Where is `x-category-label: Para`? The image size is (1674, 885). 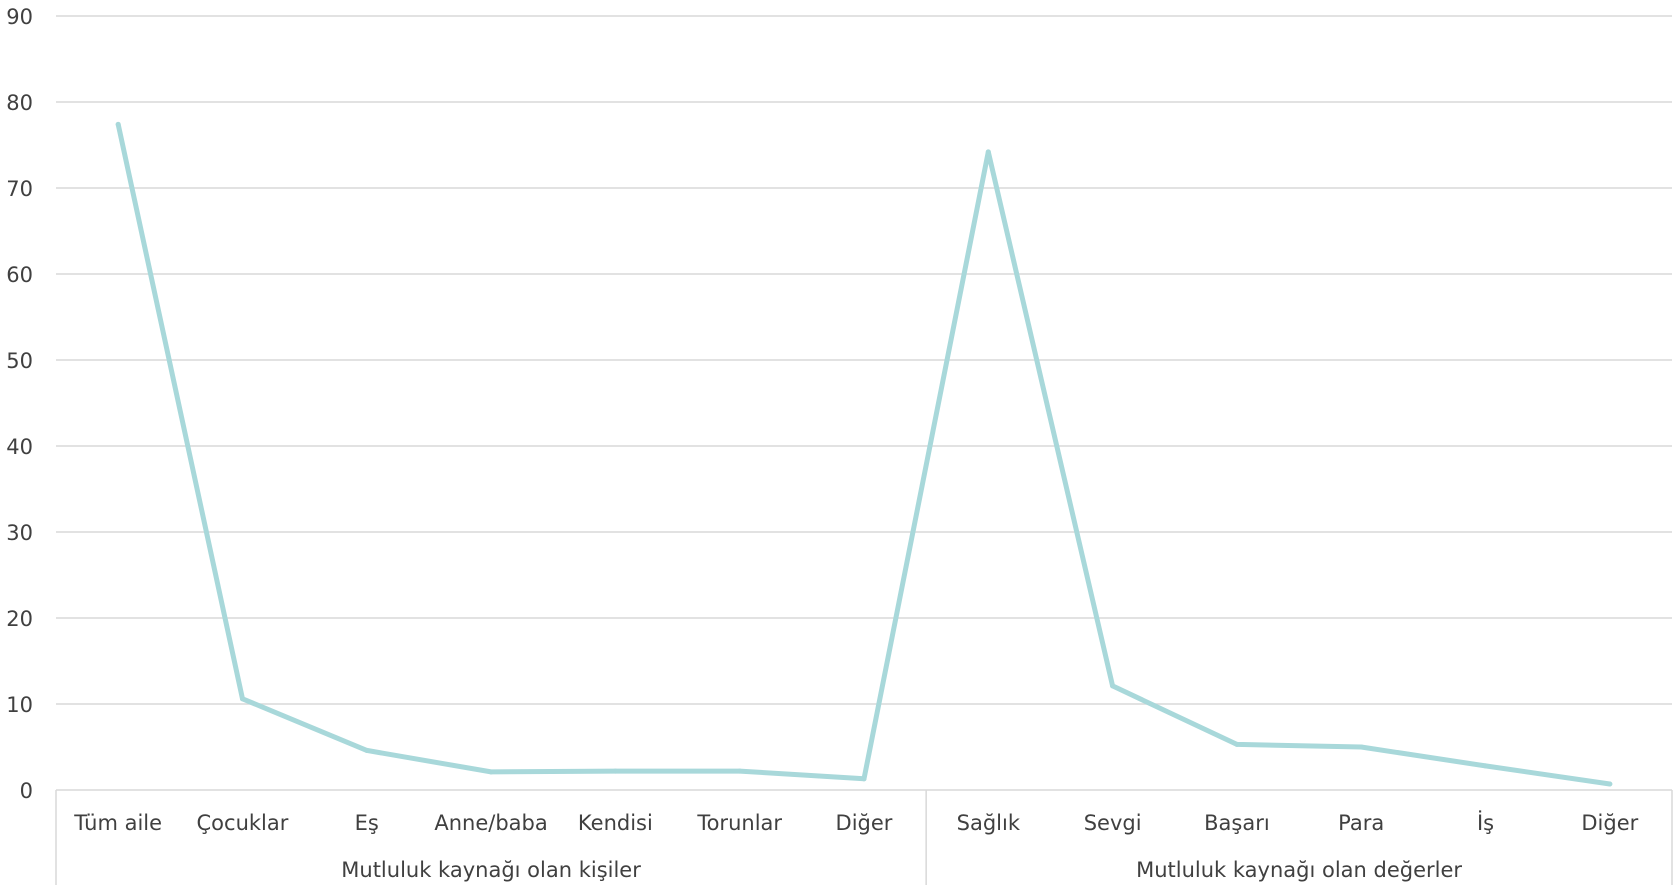 x-category-label: Para is located at coordinates (1361, 823).